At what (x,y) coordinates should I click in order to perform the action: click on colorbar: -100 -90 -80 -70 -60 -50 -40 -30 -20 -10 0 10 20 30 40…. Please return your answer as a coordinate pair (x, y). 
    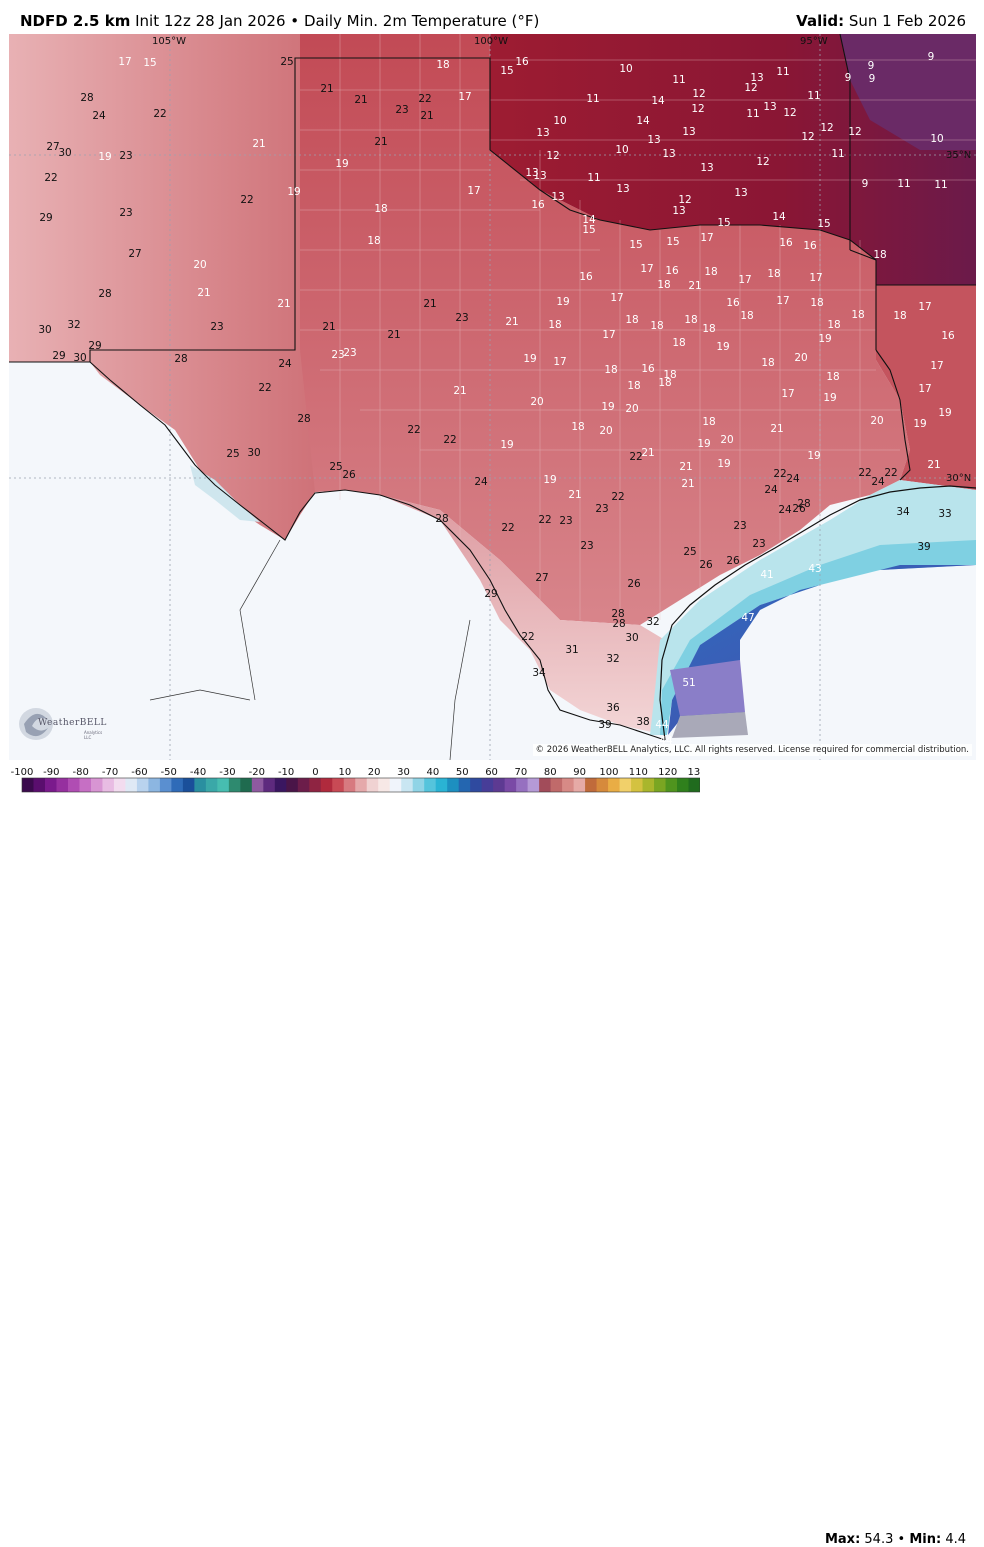
    Looking at the image, I should click on (355, 780).